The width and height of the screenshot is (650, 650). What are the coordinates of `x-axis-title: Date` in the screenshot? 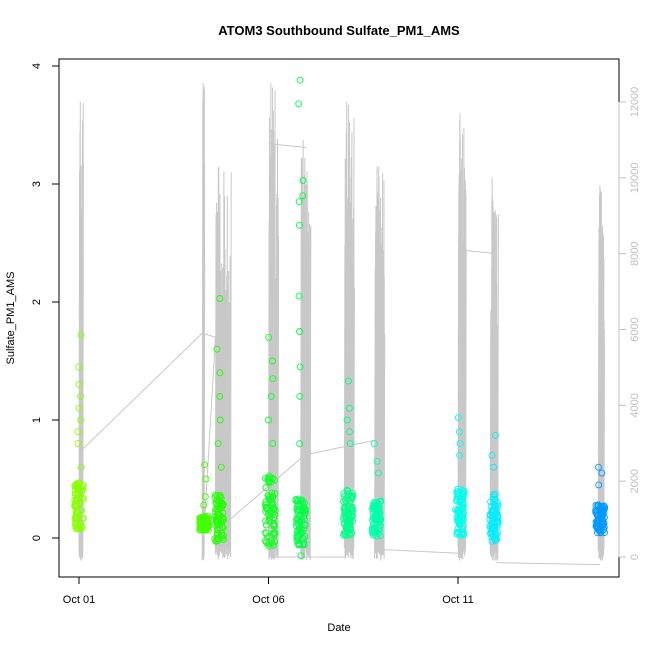 It's located at (338, 628).